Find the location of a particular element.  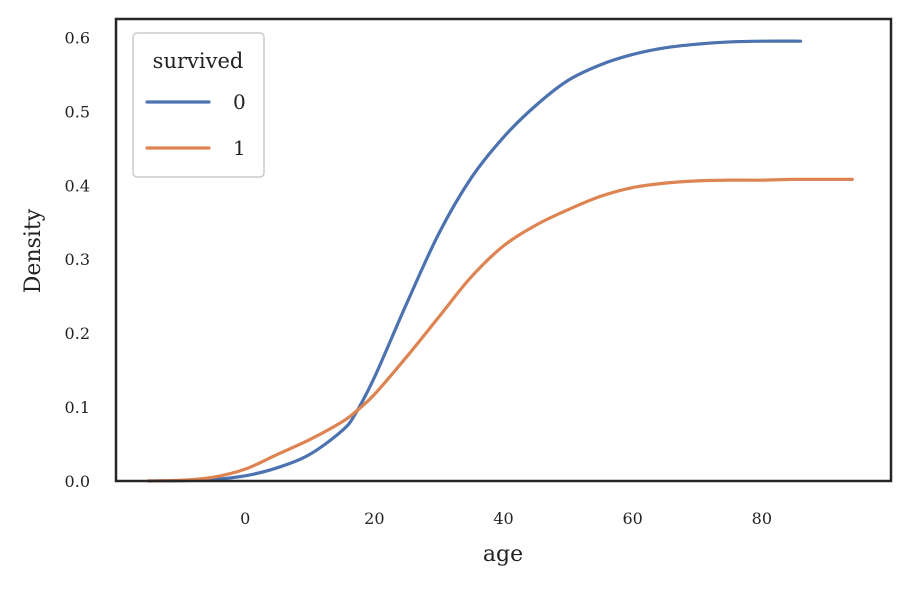

y-tick-label: 0.3 is located at coordinates (77, 259).